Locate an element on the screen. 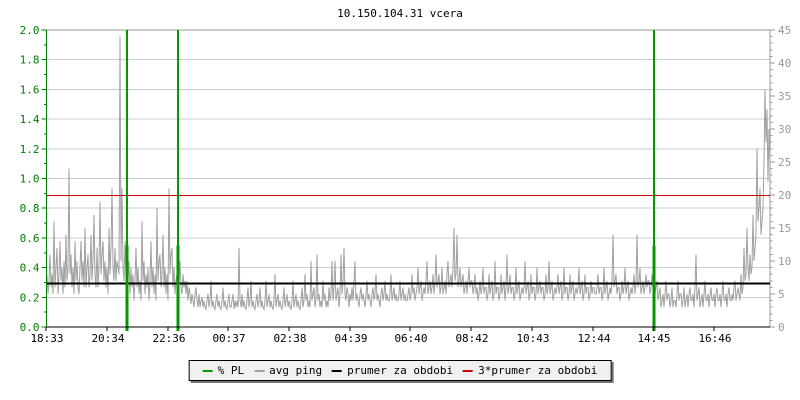  left-axis-tick-label: 2.0 is located at coordinates (30, 30).